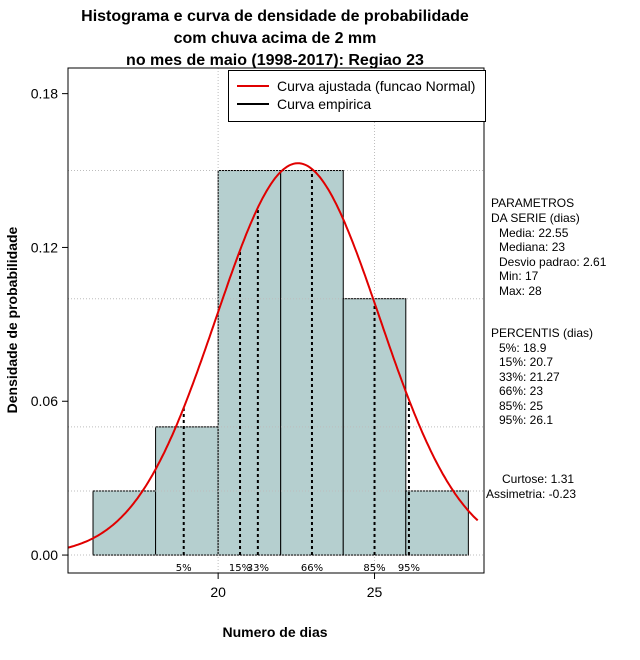 This screenshot has height=660, width=640. Describe the element at coordinates (258, 568) in the screenshot. I see `percentile-label: 33%` at that location.